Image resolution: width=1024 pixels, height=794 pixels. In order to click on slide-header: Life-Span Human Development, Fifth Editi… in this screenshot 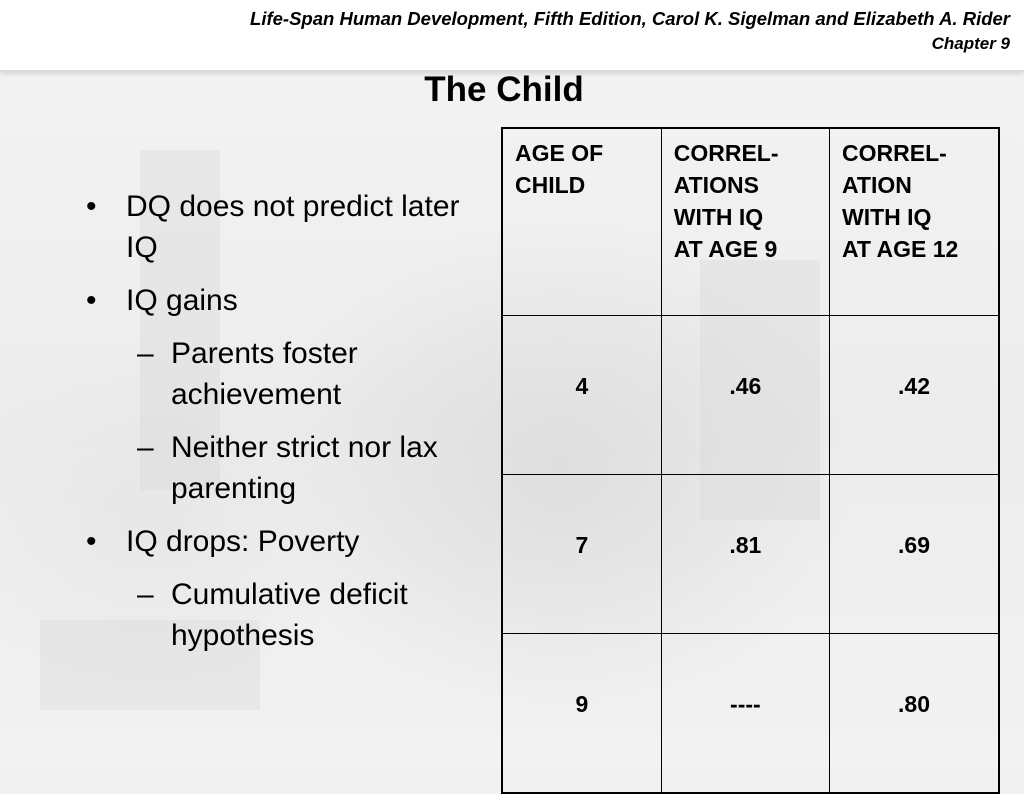, I will do `click(512, 35)`.